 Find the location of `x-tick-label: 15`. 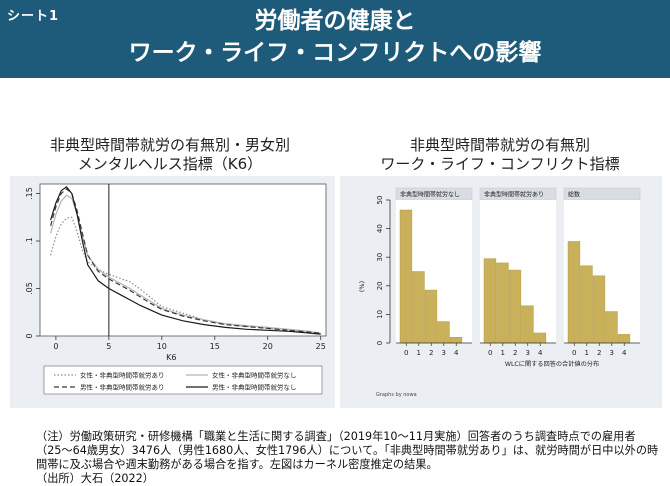

x-tick-label: 15 is located at coordinates (215, 346).